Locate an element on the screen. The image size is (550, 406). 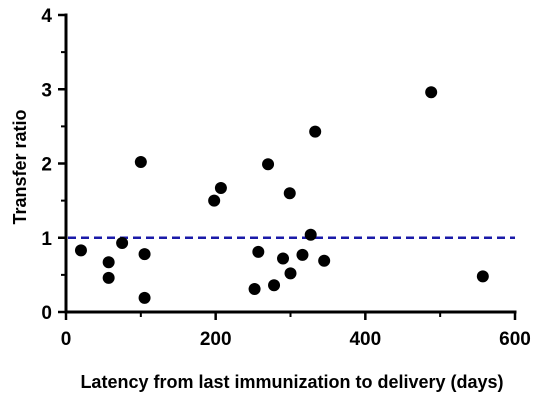
x-tick-label: 0 is located at coordinates (66, 339).